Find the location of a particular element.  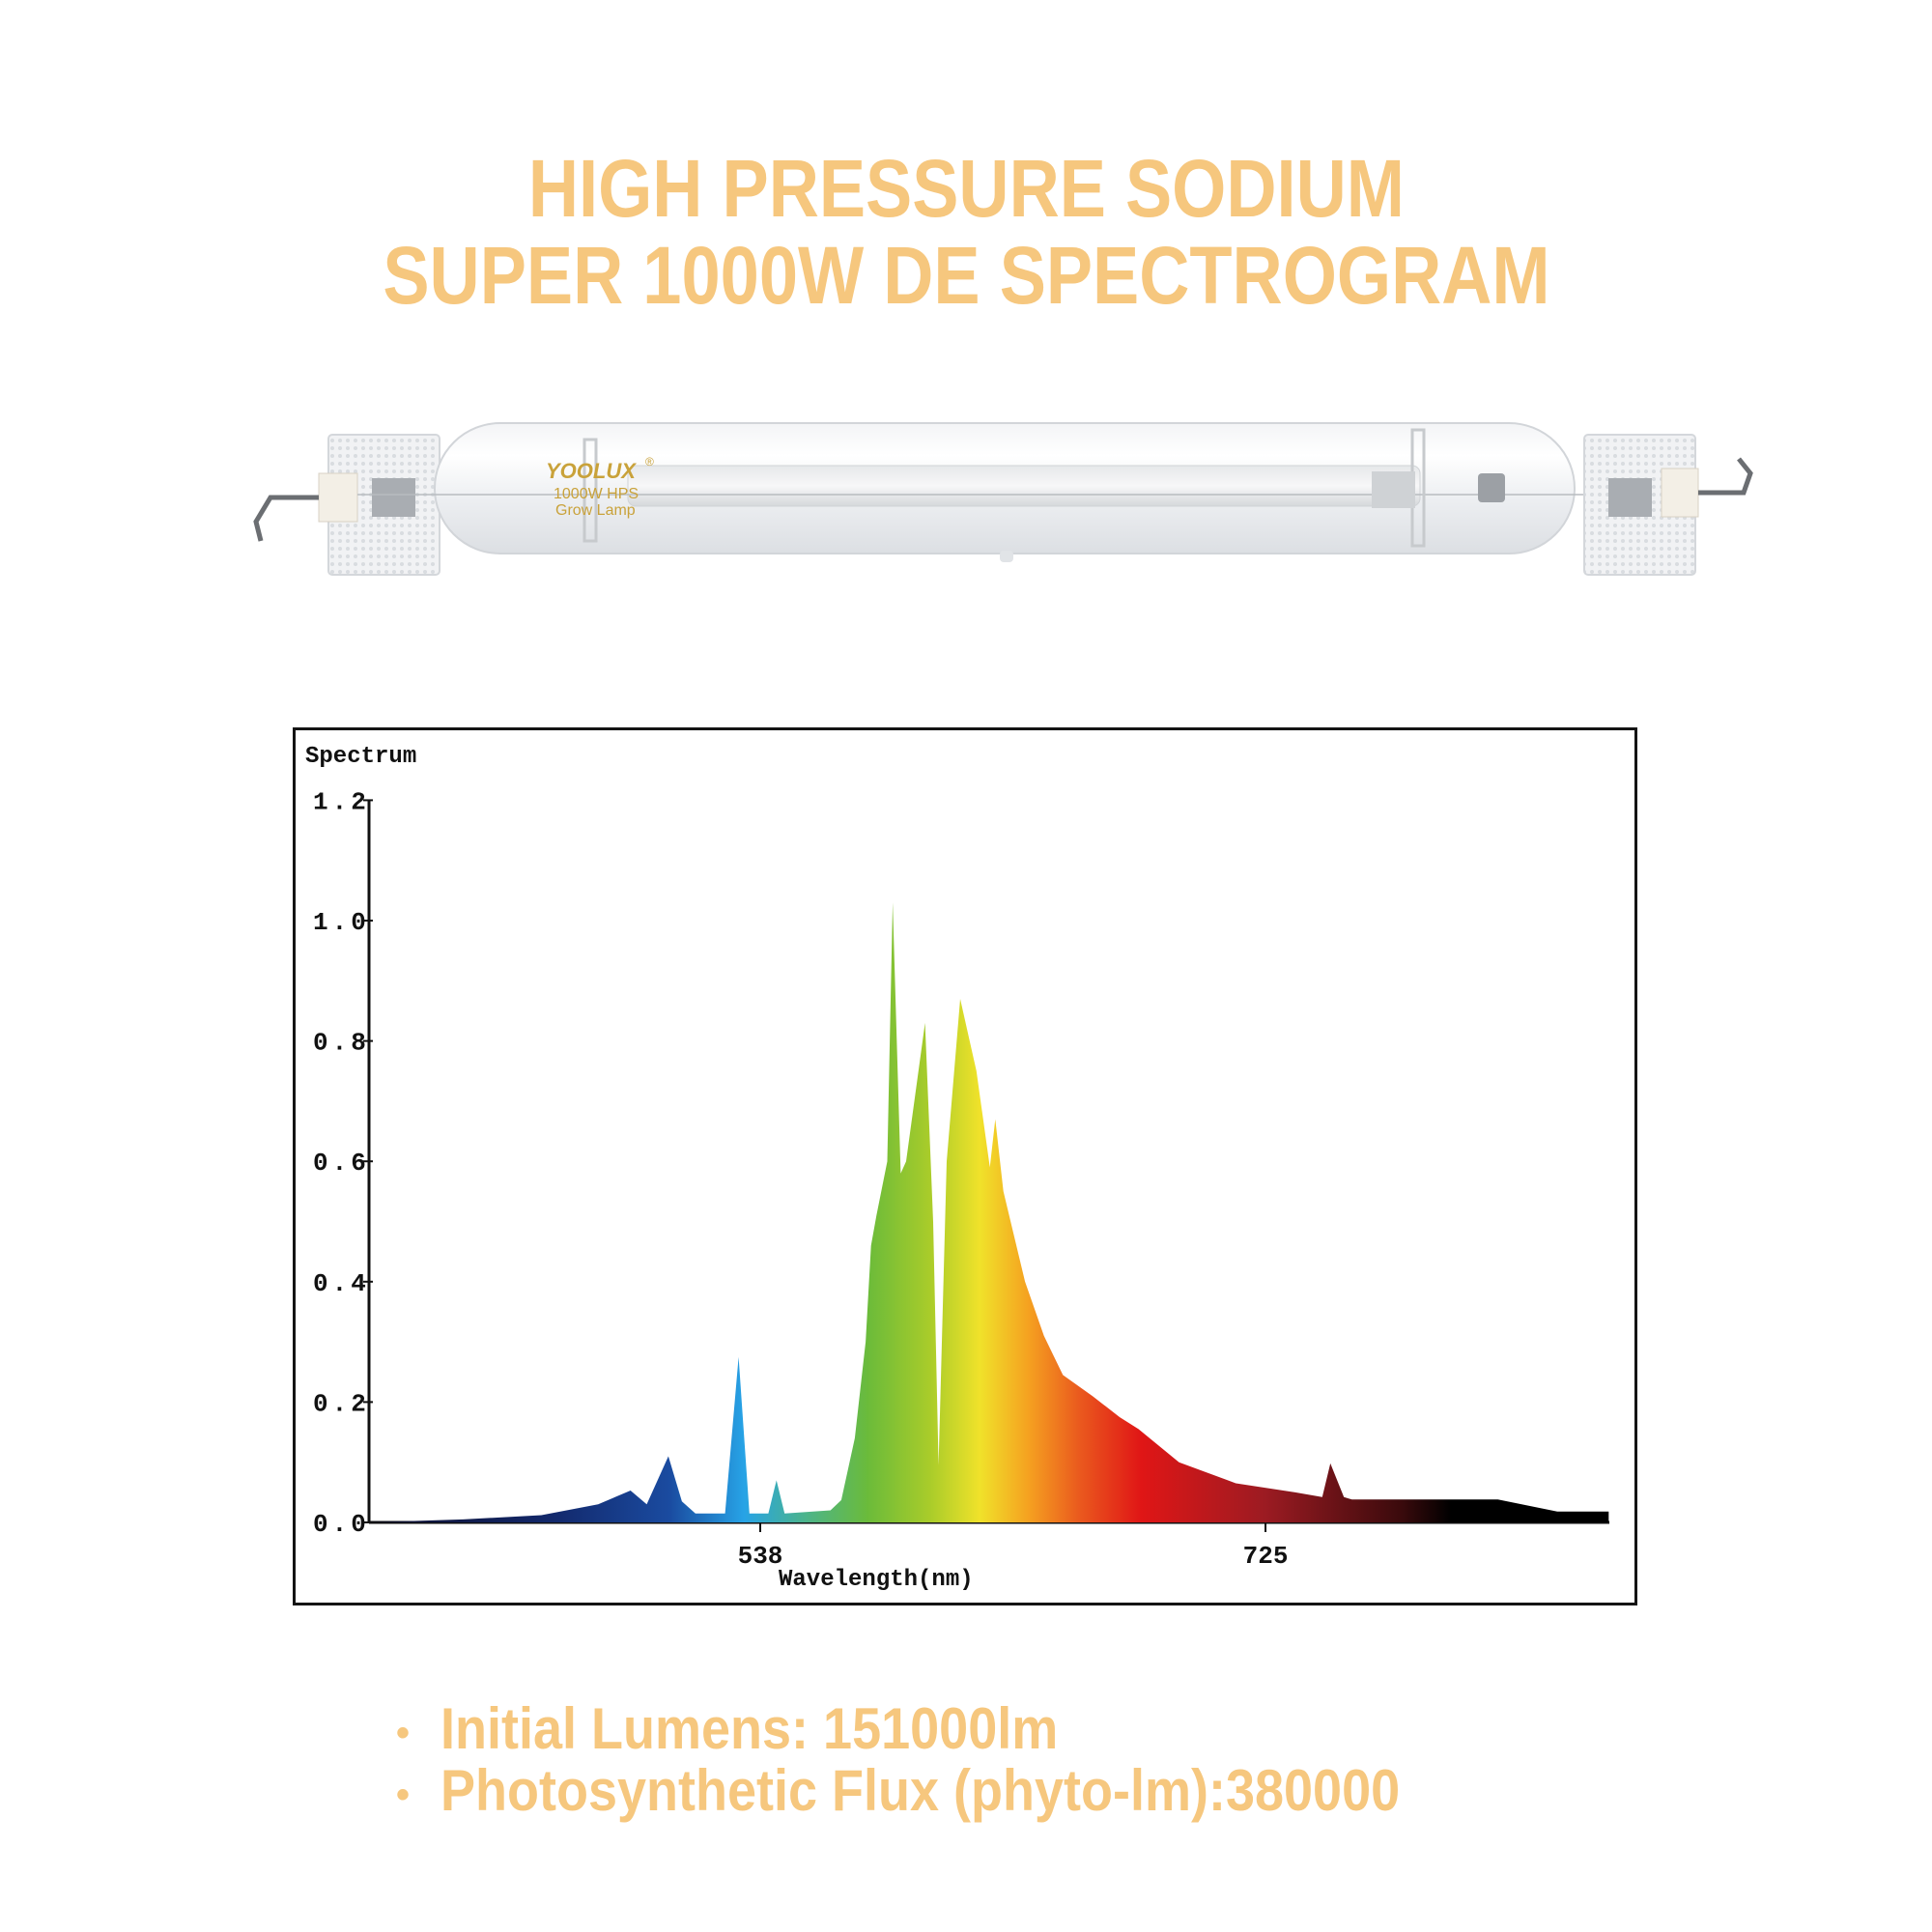

y-tick-label: 0.2 is located at coordinates (341, 1403).